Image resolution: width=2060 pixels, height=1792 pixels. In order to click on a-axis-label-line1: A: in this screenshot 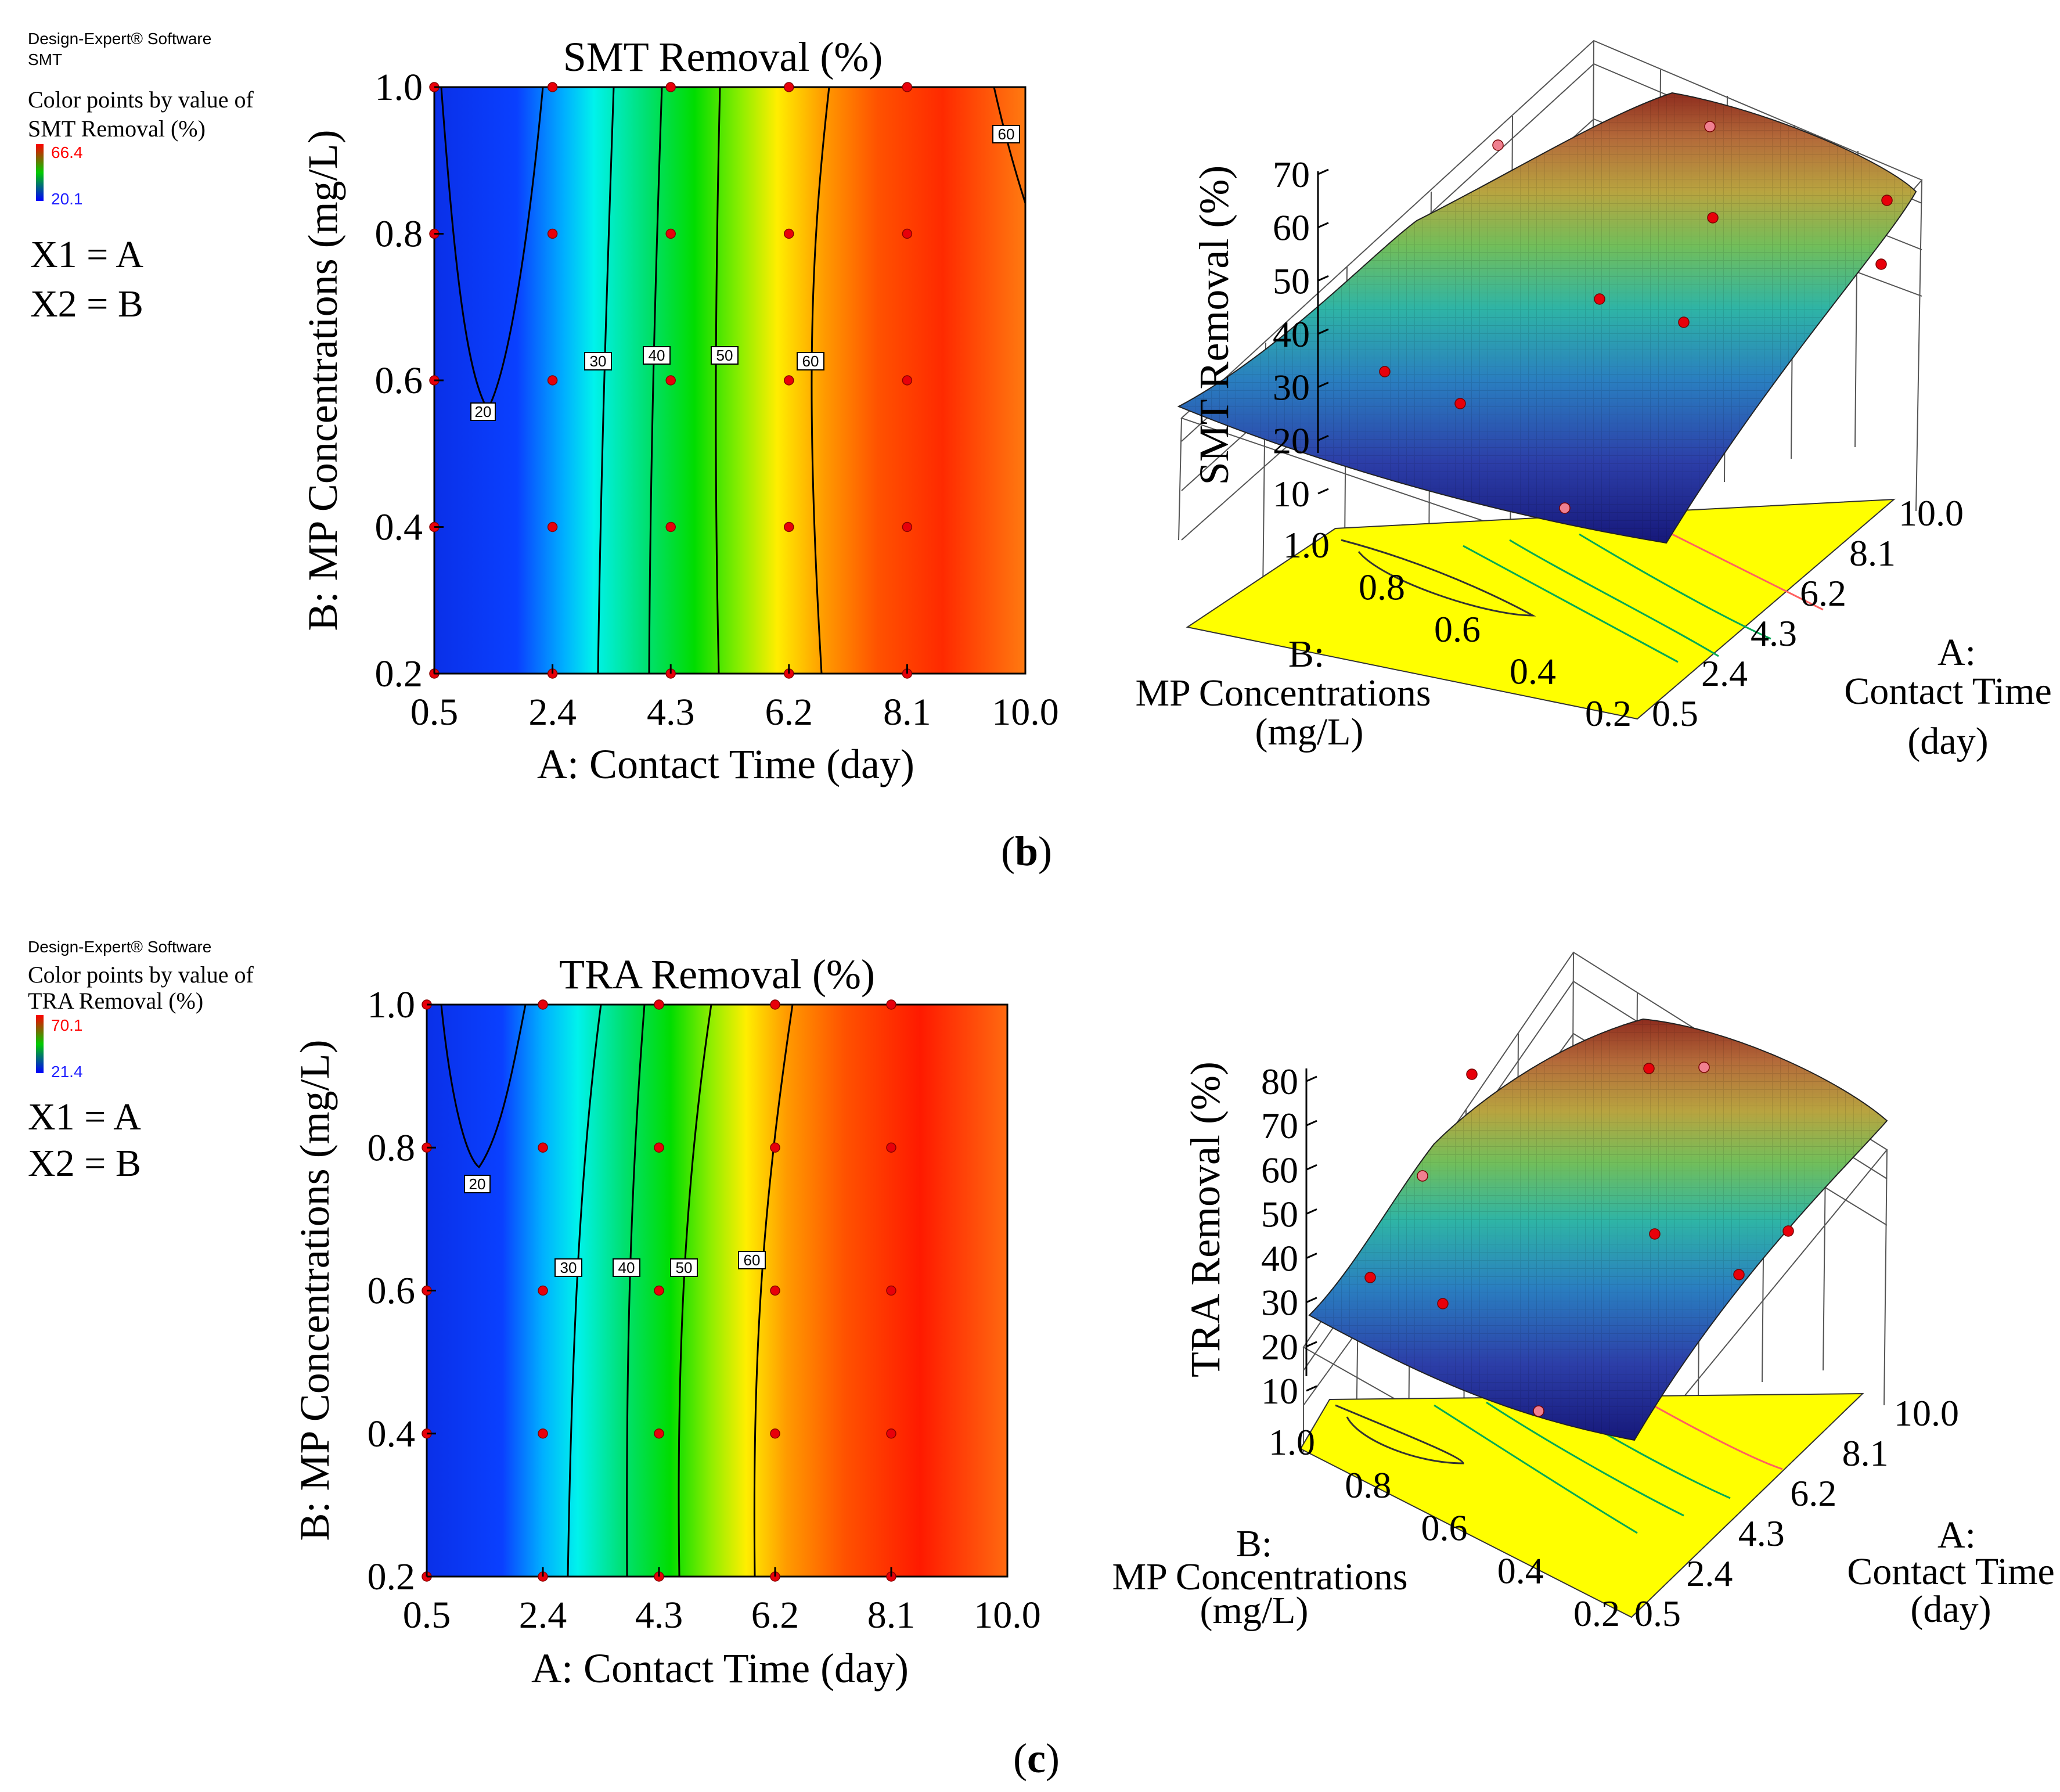, I will do `click(1956, 1535)`.